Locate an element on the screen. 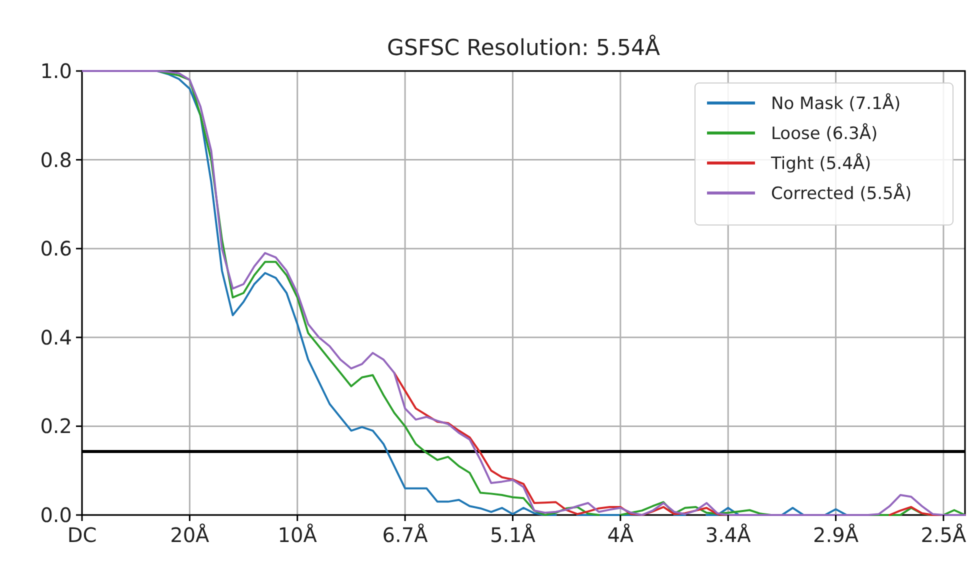  y-tick-label: 0.2 is located at coordinates (56, 426).